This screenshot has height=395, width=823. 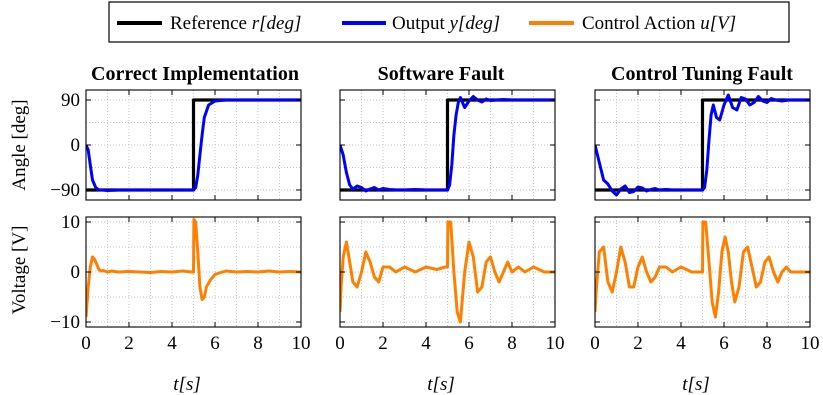 What do you see at coordinates (659, 23) in the screenshot?
I see `legend-label-control: Control Action u[V]` at bounding box center [659, 23].